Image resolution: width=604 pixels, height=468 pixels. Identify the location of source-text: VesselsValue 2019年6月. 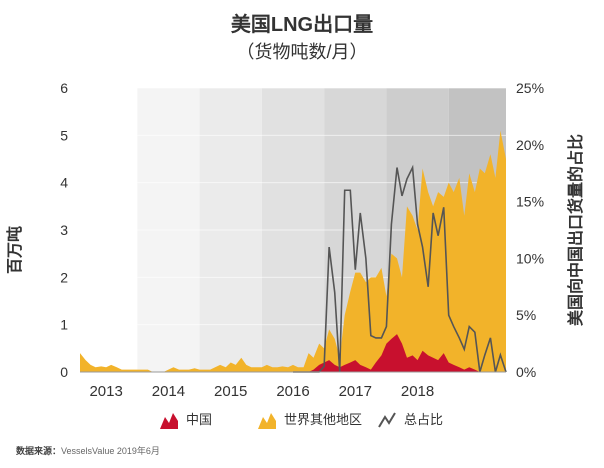
(110, 451).